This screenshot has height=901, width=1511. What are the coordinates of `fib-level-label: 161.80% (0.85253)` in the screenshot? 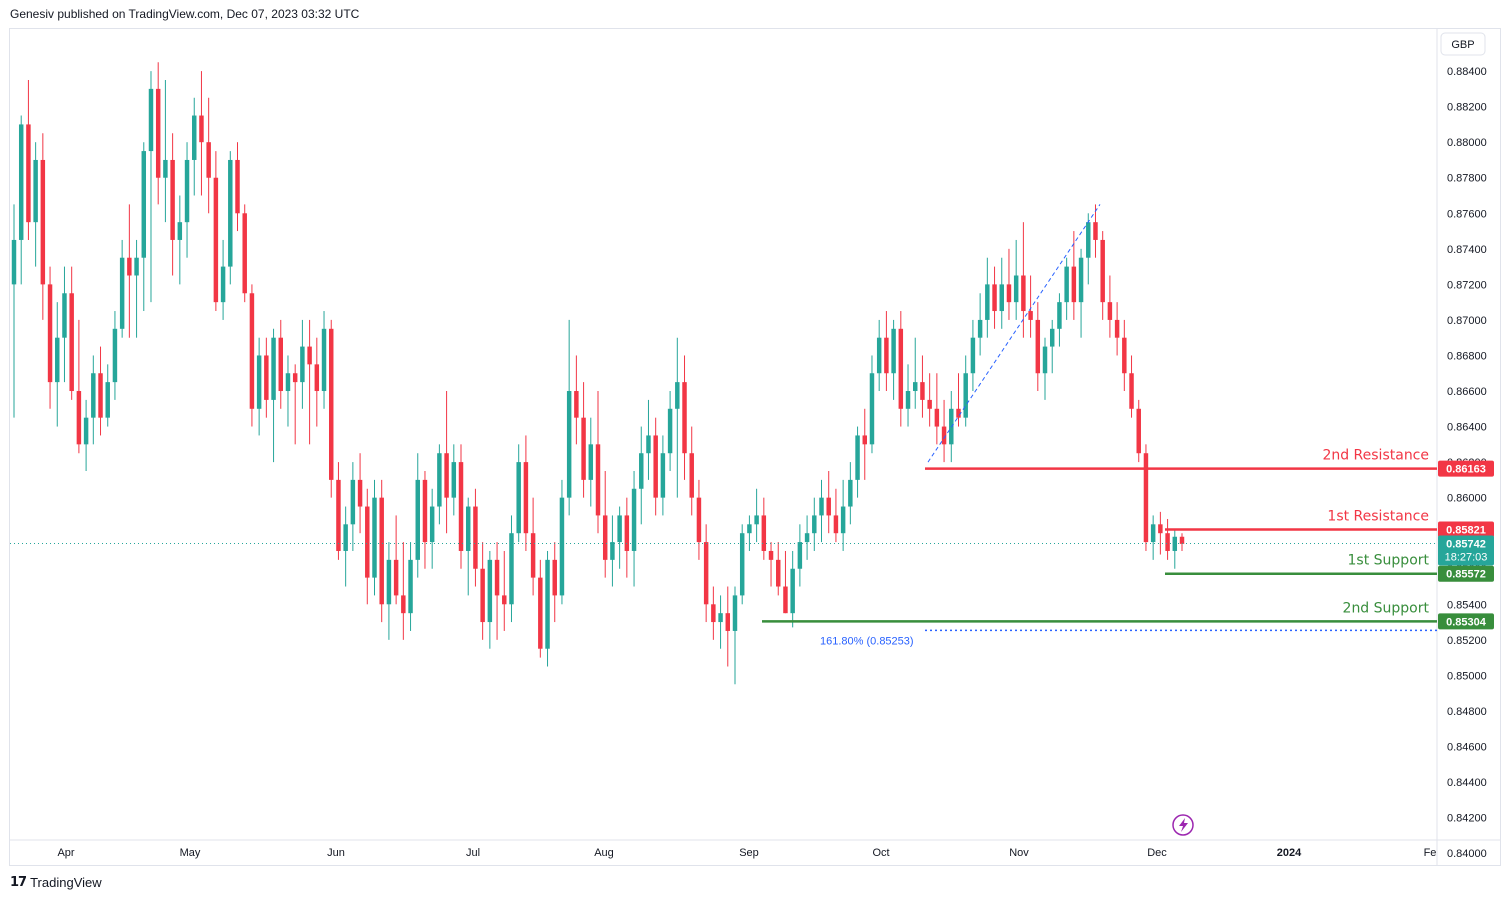 It's located at (867, 641).